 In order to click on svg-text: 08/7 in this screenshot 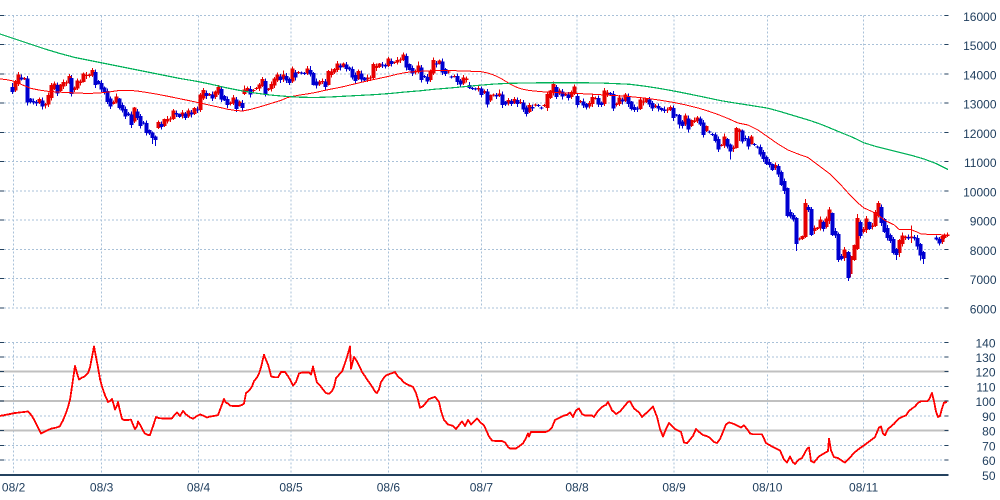, I will do `click(482, 488)`.